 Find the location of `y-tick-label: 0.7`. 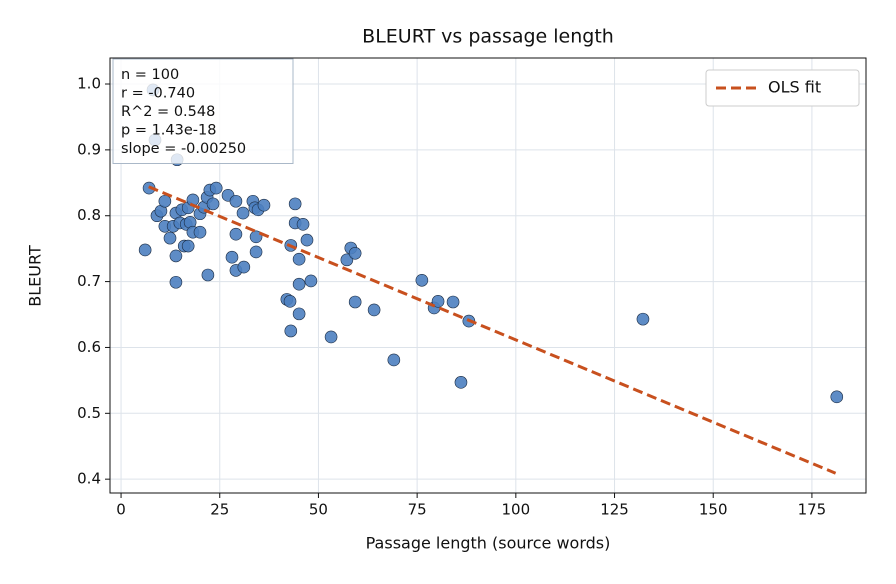

y-tick-label: 0.7 is located at coordinates (89, 281).